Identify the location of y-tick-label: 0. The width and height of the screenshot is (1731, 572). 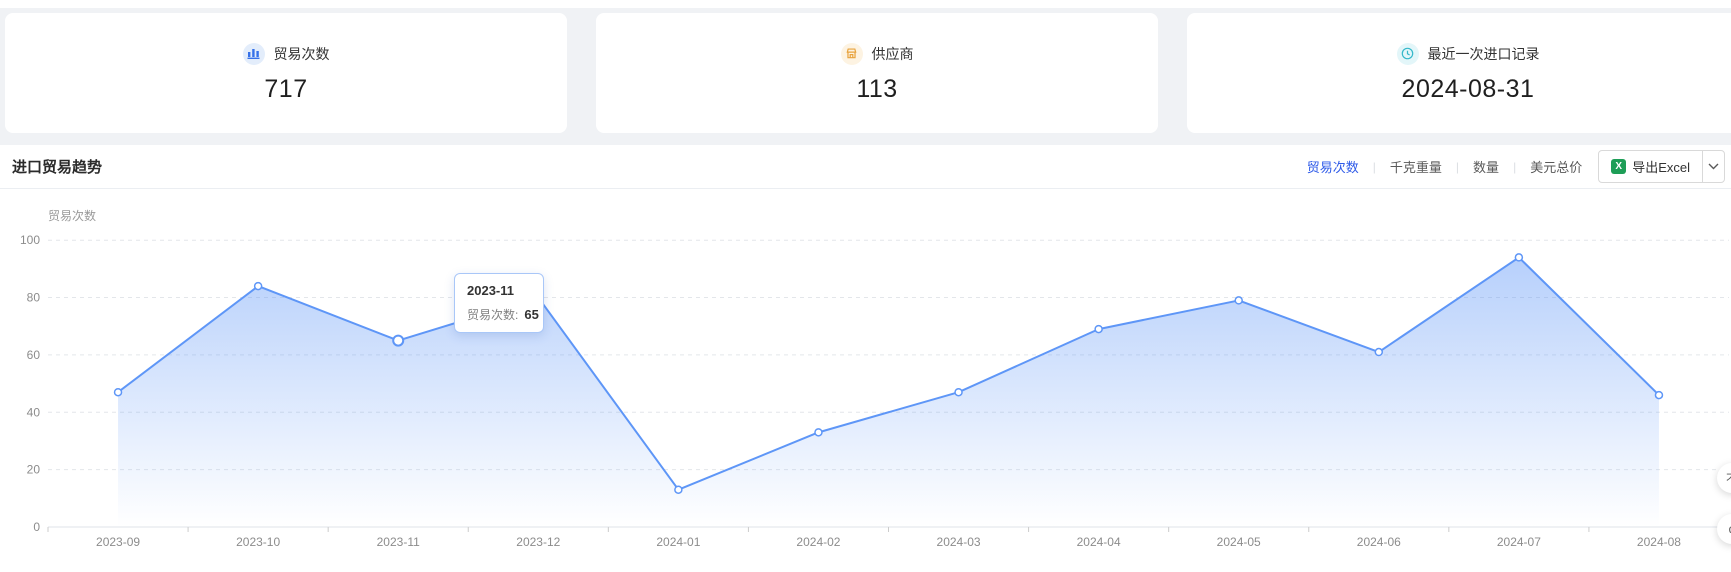
(36, 527).